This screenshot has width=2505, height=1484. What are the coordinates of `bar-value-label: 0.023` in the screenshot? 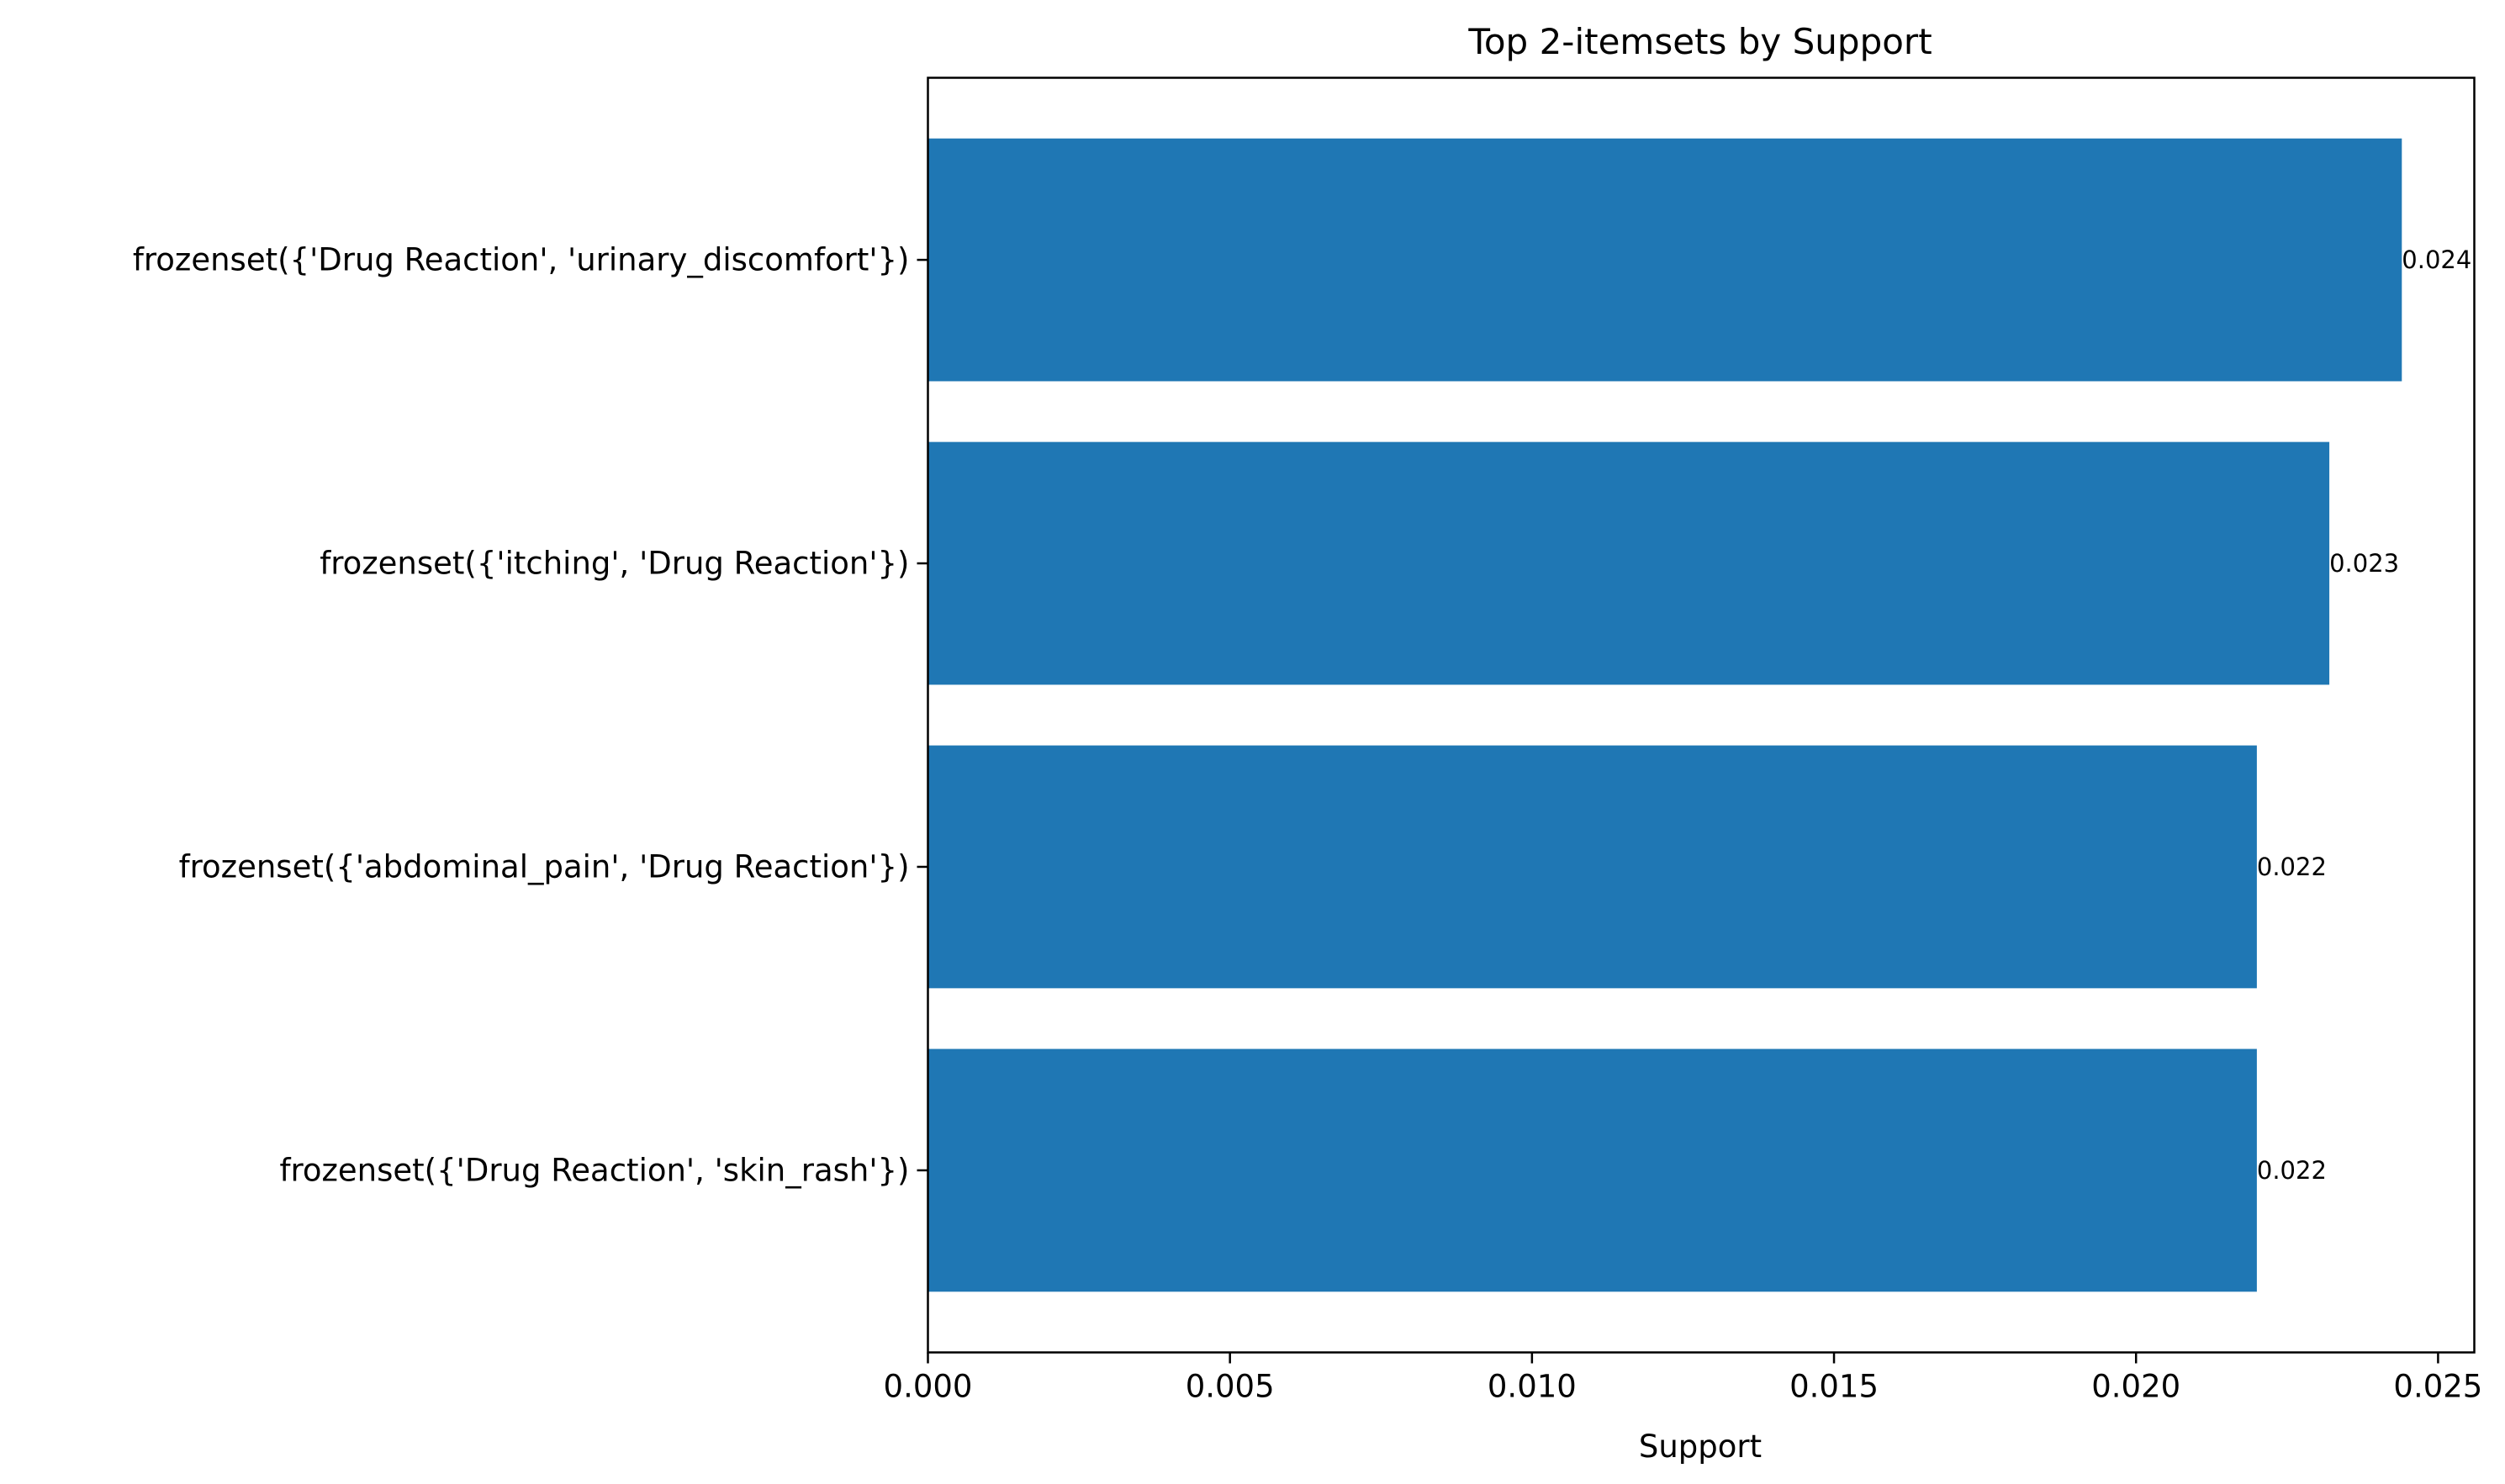 It's located at (2364, 563).